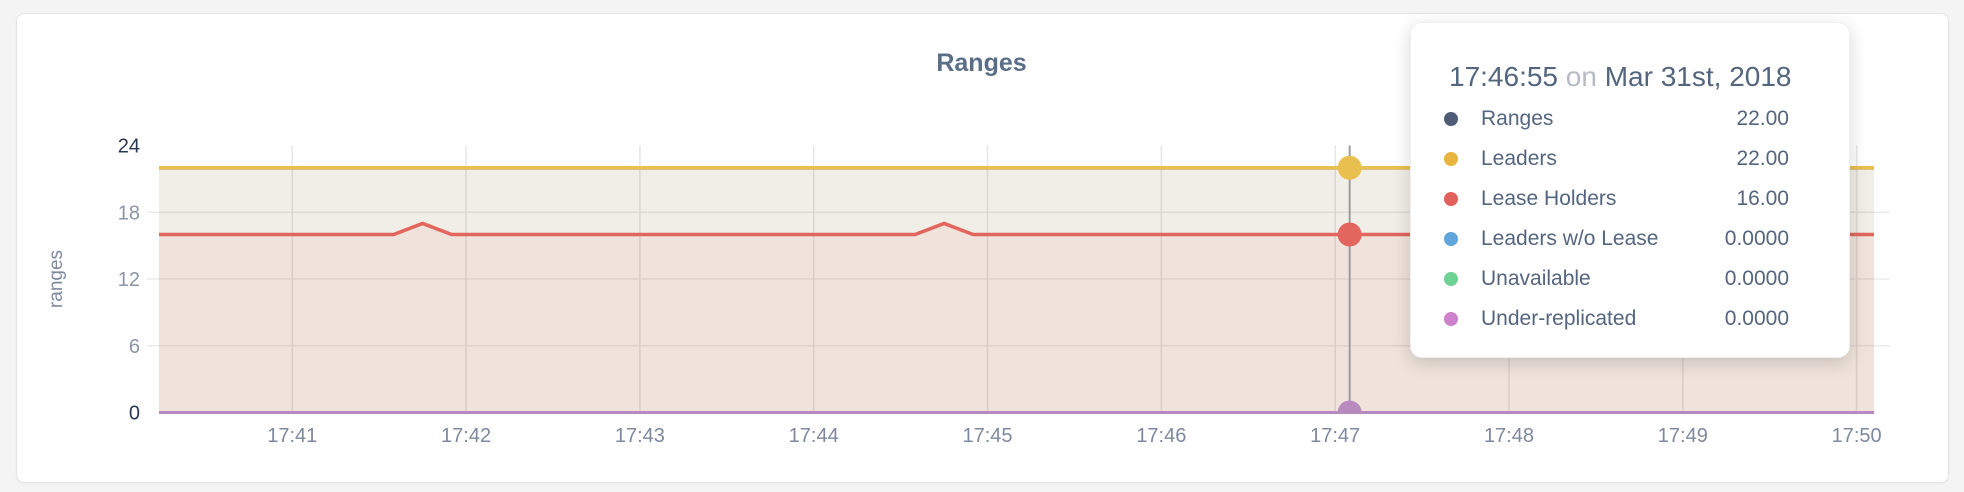 The image size is (1964, 492). Describe the element at coordinates (987, 436) in the screenshot. I see `x-tick-label: 17:45` at that location.